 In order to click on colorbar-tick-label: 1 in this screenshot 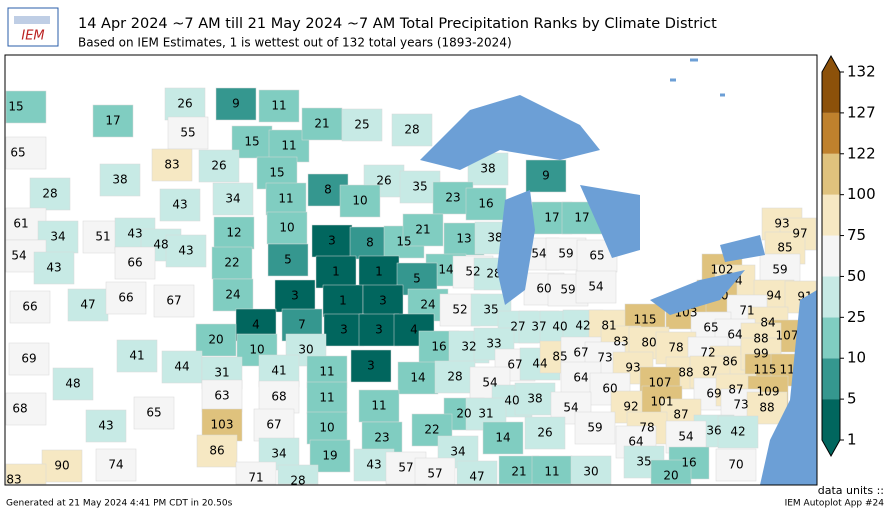, I will do `click(852, 440)`.